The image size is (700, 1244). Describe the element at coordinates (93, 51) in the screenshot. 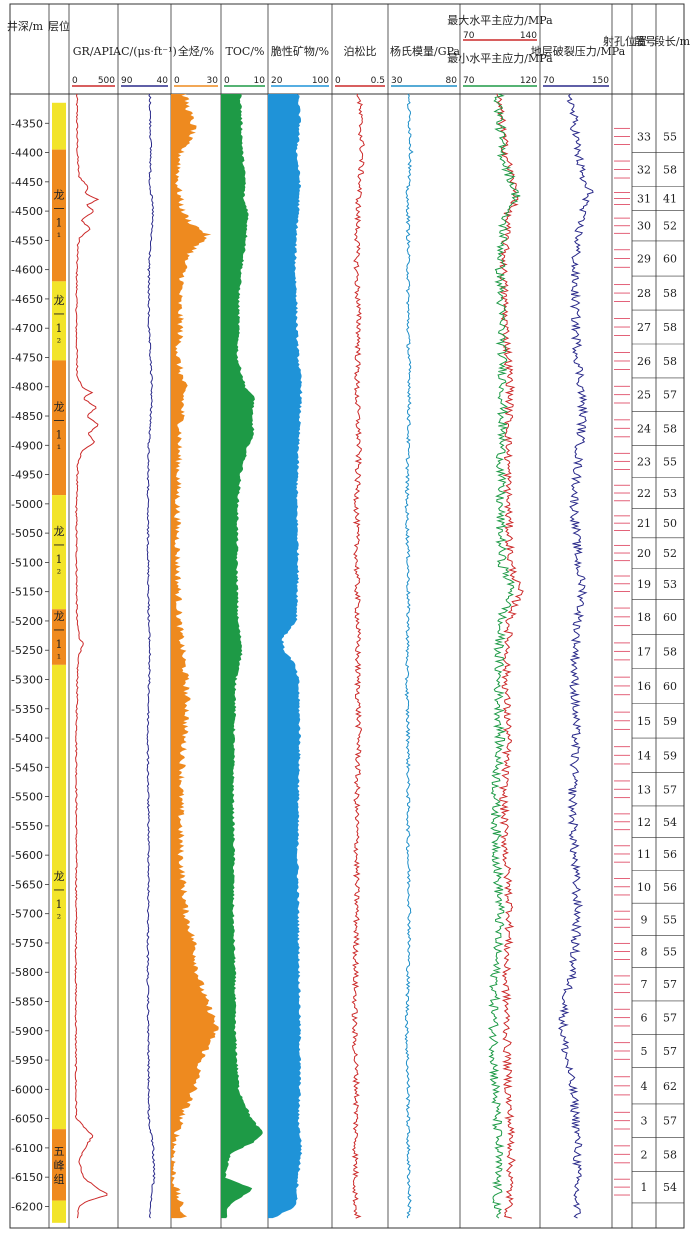

I see `gr-header: GR/API` at that location.